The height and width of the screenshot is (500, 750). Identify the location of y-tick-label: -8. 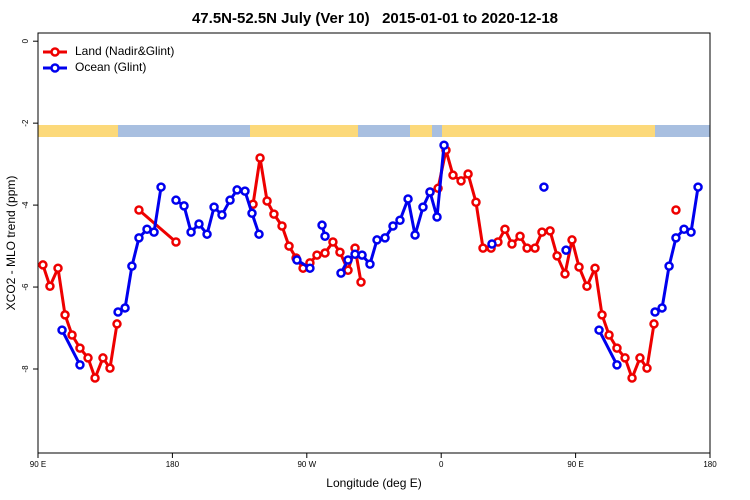
(25, 369).